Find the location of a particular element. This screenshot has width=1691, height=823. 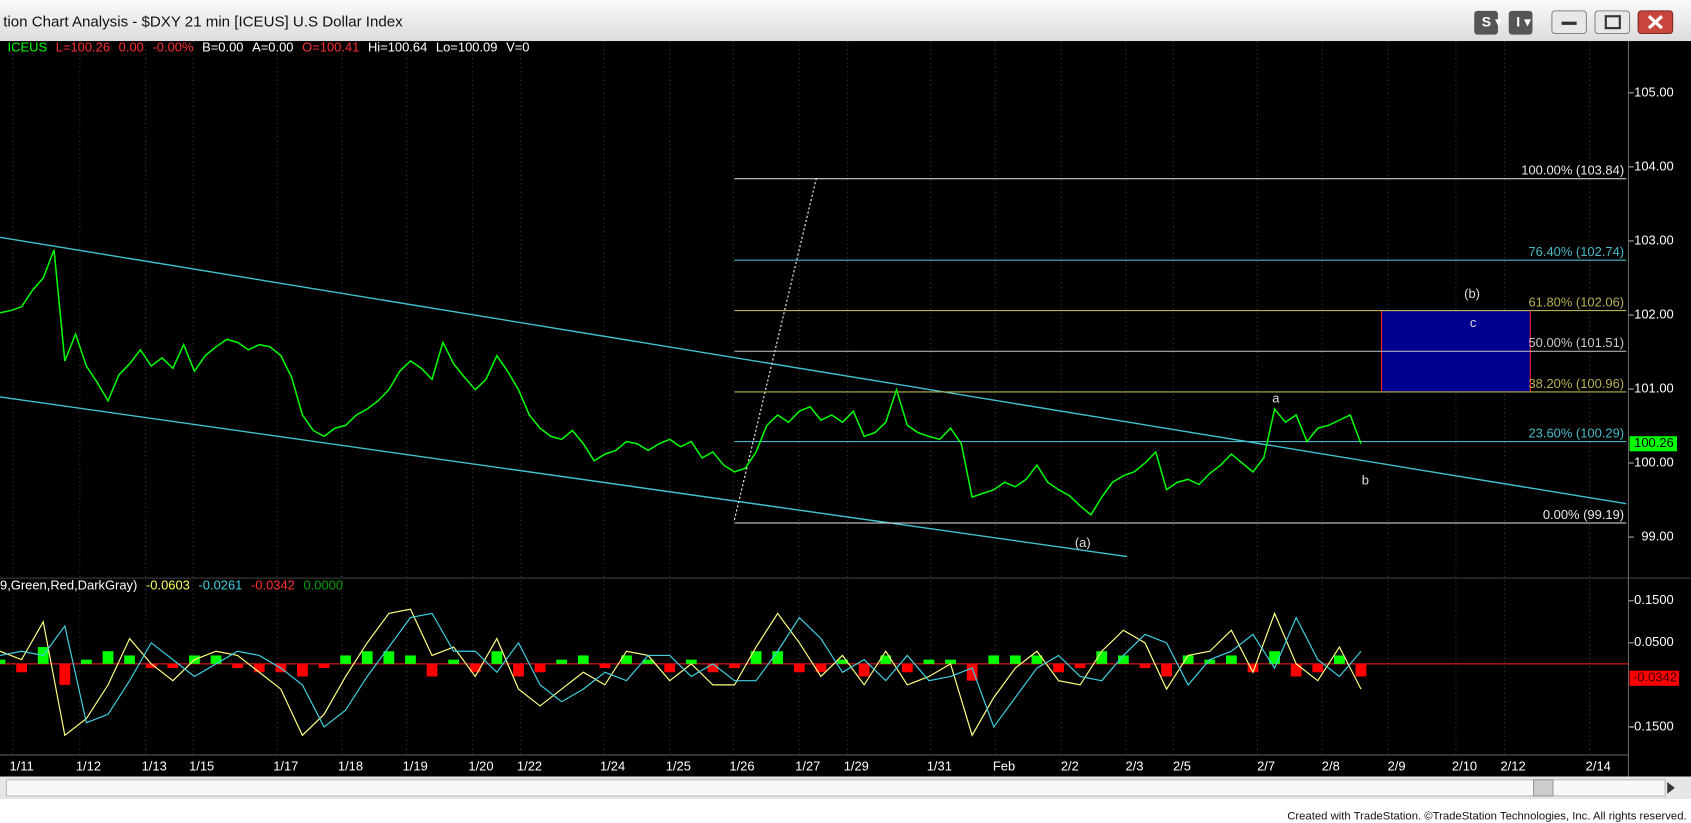

legend-item: L=100.26 is located at coordinates (83, 47).